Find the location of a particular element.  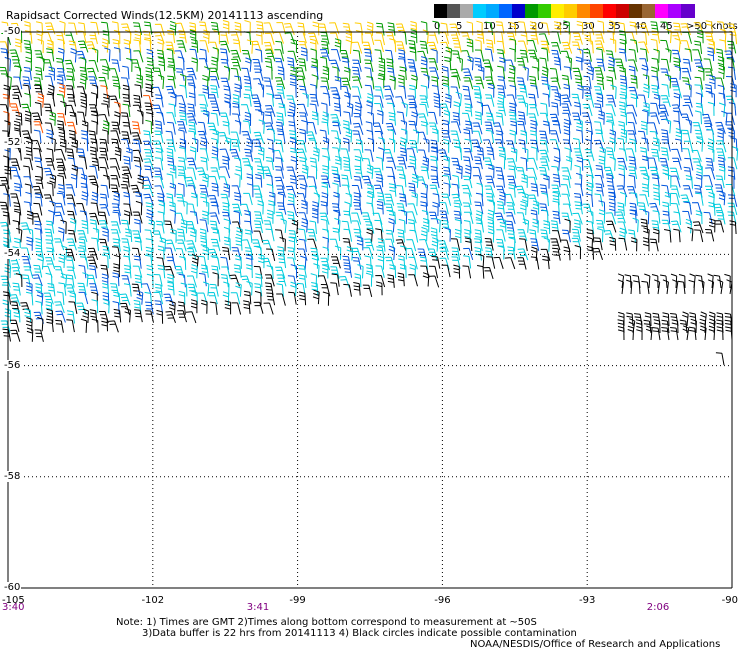

longitude-label: -99 is located at coordinates (297, 600).